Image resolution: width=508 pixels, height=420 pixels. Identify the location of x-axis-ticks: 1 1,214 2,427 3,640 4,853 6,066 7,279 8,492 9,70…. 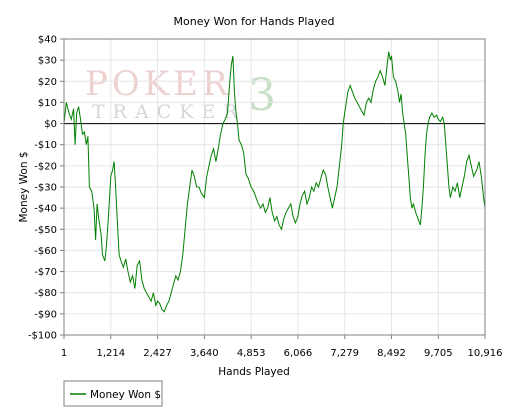
(282, 347).